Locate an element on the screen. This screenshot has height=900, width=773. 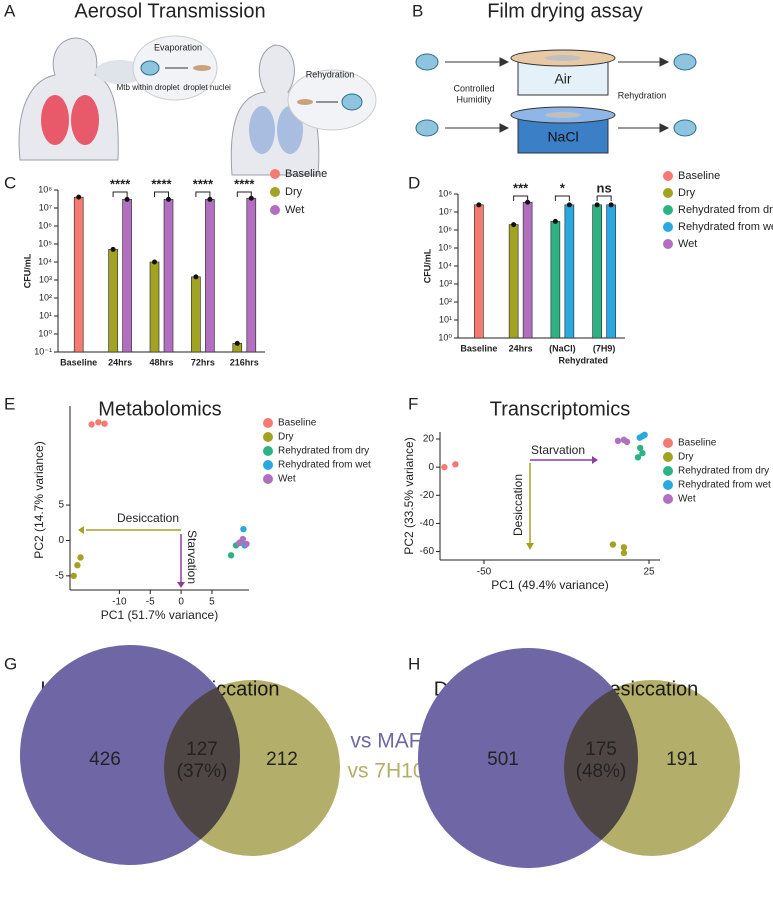
significance-label: *** is located at coordinates (521, 187).